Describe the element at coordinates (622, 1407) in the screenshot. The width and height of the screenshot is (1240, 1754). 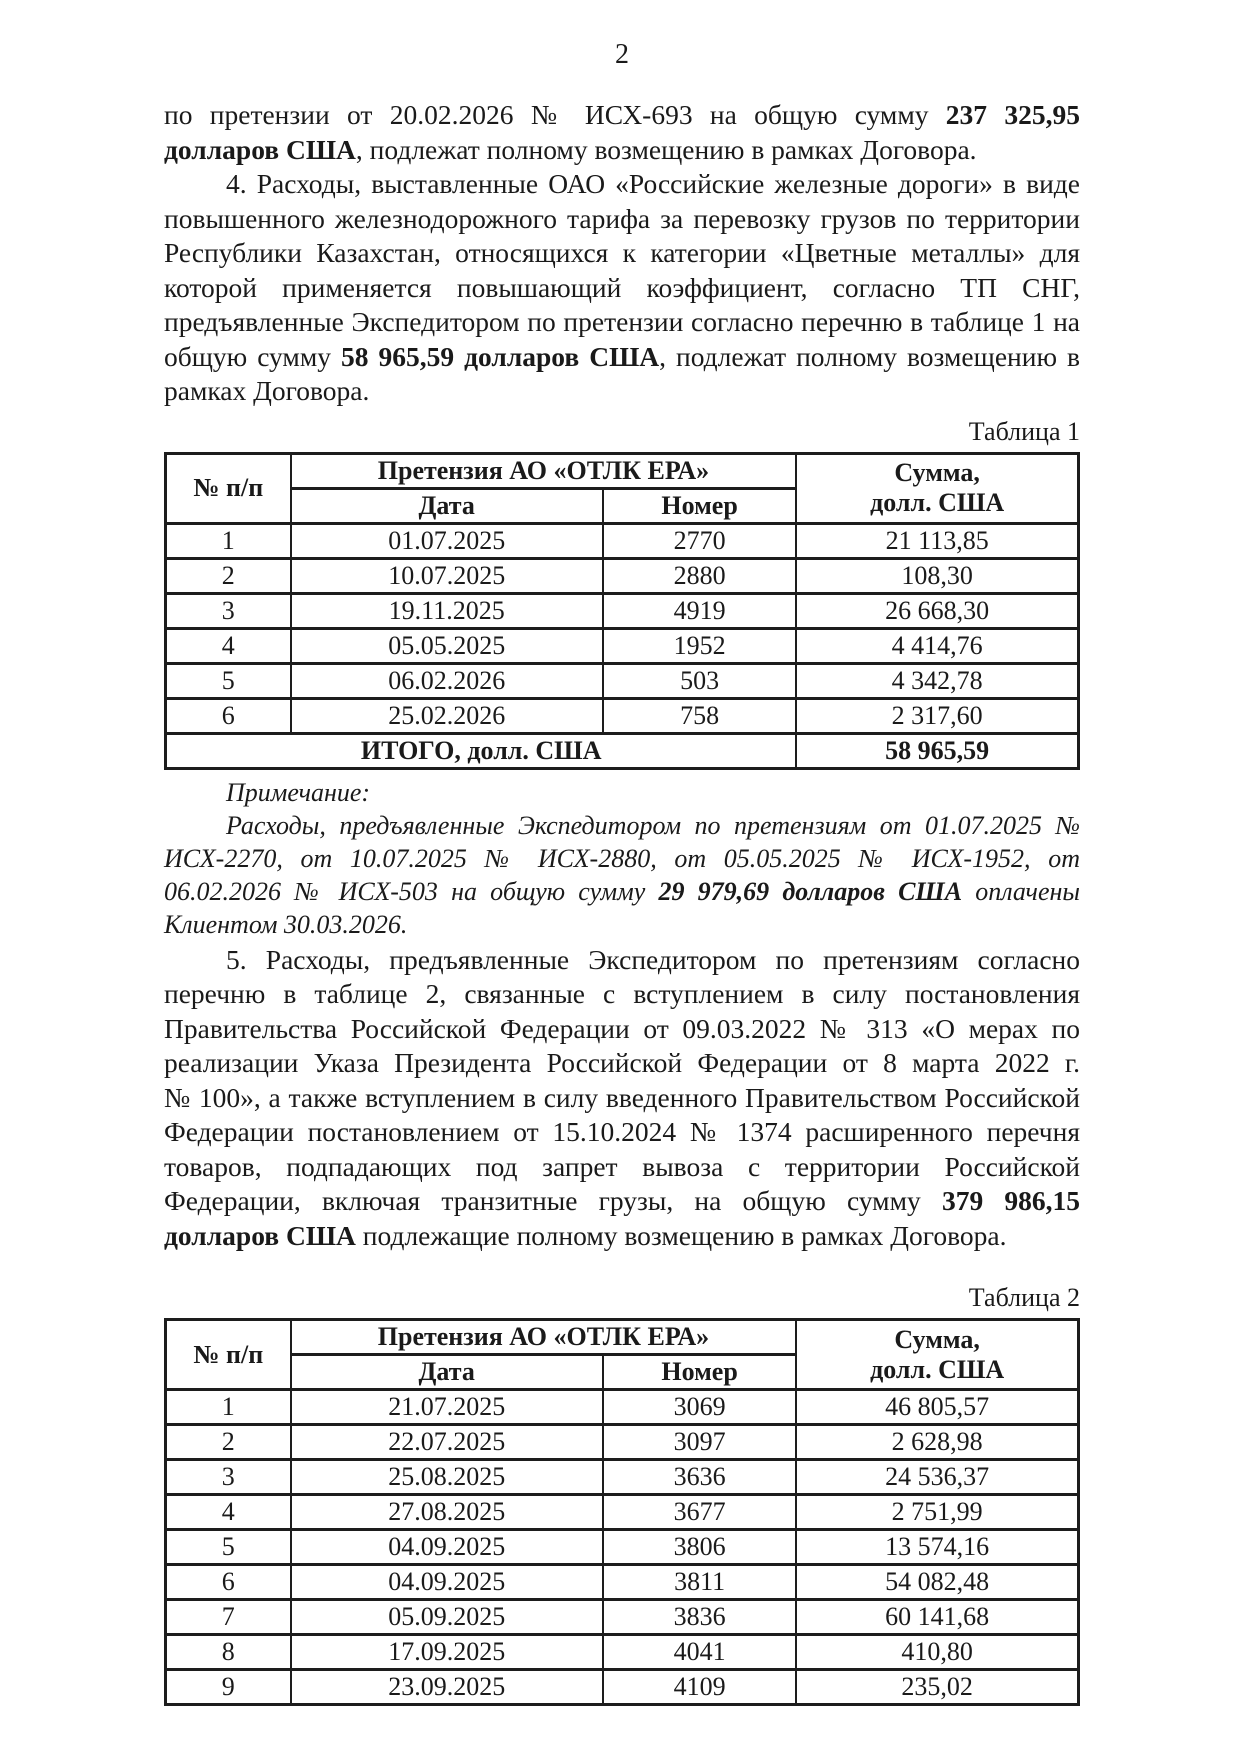
I see `table-row: 1 21.07.2025 3069 46 805,57` at that location.